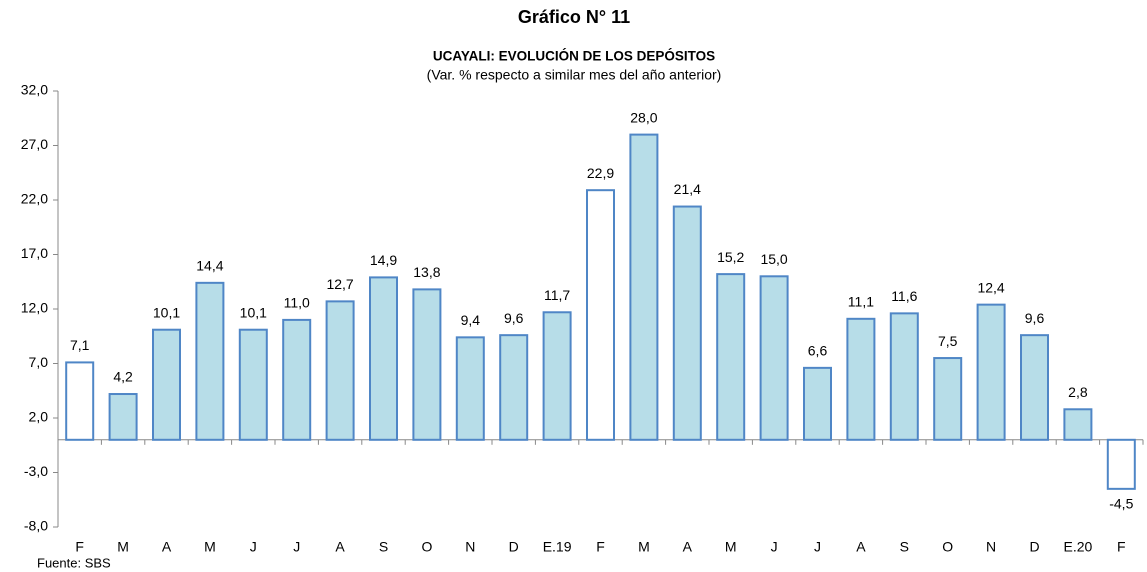 The height and width of the screenshot is (572, 1147). I want to click on data-label: 7,1, so click(80, 345).